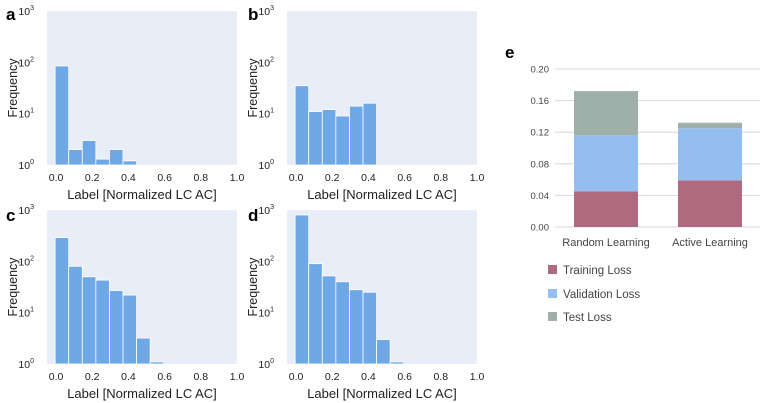 The image size is (771, 403). I want to click on category-label: Random Learning, so click(605, 243).